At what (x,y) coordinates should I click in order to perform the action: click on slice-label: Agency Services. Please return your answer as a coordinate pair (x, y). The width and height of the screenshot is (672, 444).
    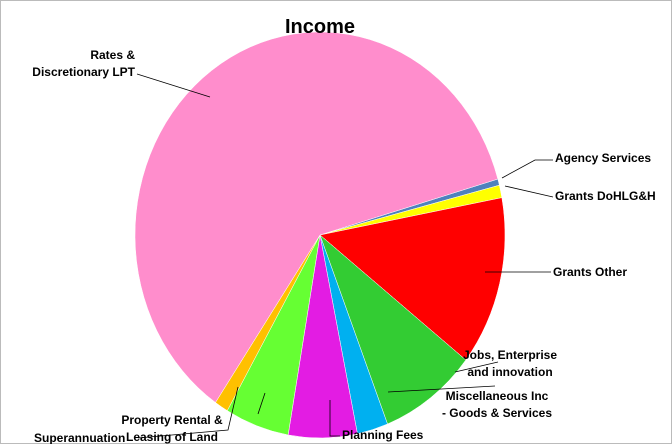
    Looking at the image, I should click on (603, 158).